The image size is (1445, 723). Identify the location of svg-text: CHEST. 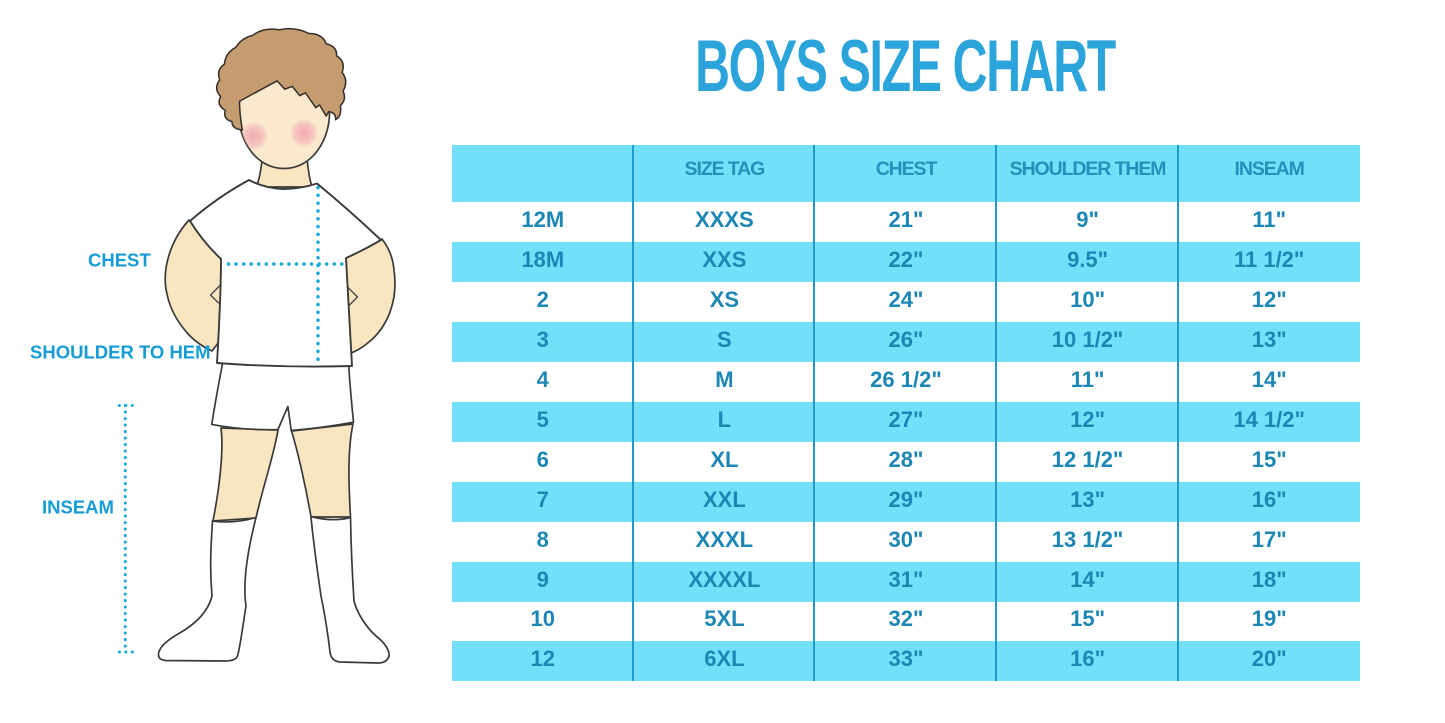
(119, 260).